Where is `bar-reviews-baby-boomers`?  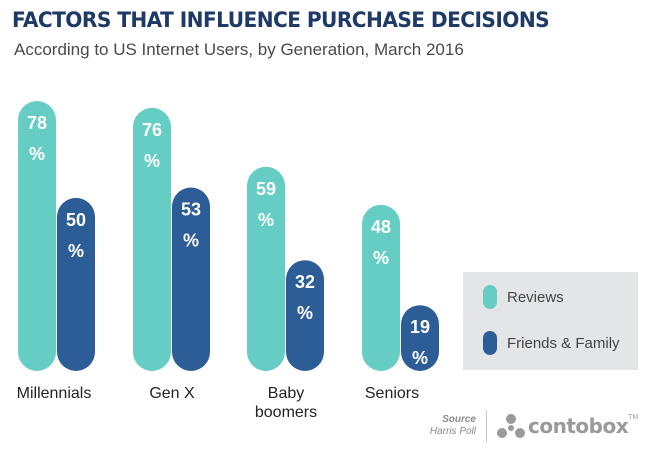
bar-reviews-baby-boomers is located at coordinates (266, 268).